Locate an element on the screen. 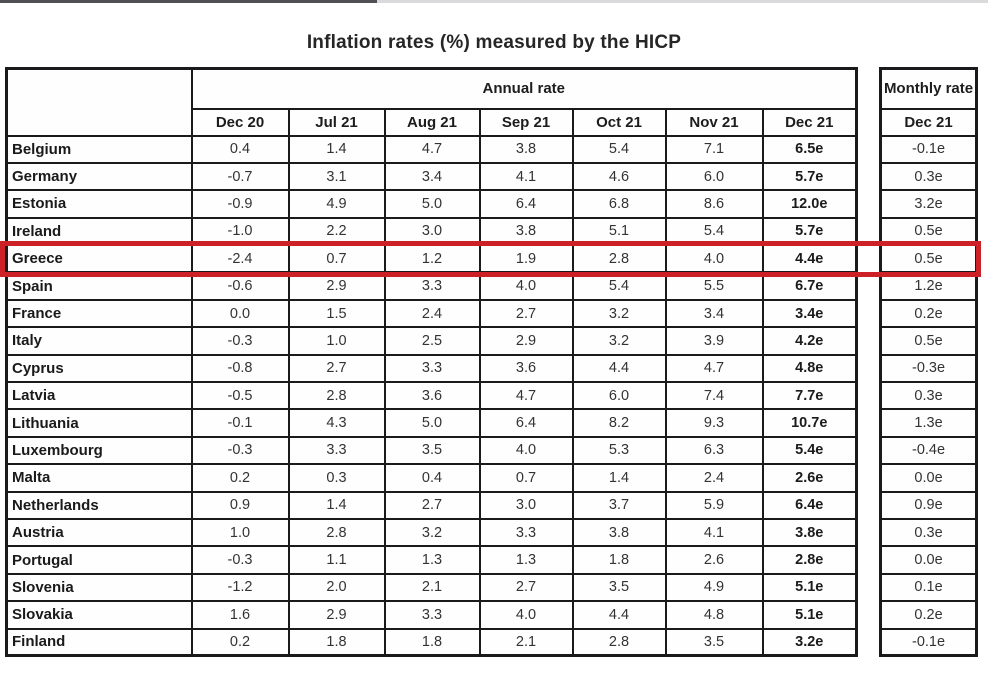 This screenshot has width=988, height=691. annual-value-cell: 7.7e is located at coordinates (809, 396).